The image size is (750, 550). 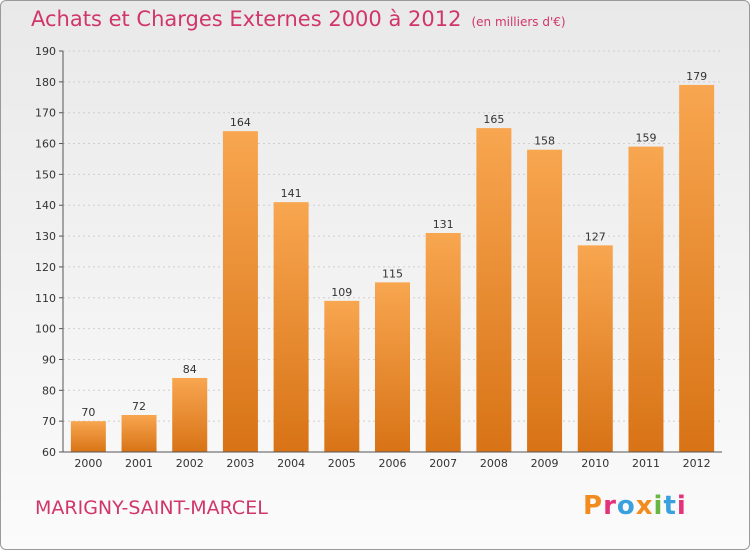 I want to click on logo-letter: t, so click(x=670, y=506).